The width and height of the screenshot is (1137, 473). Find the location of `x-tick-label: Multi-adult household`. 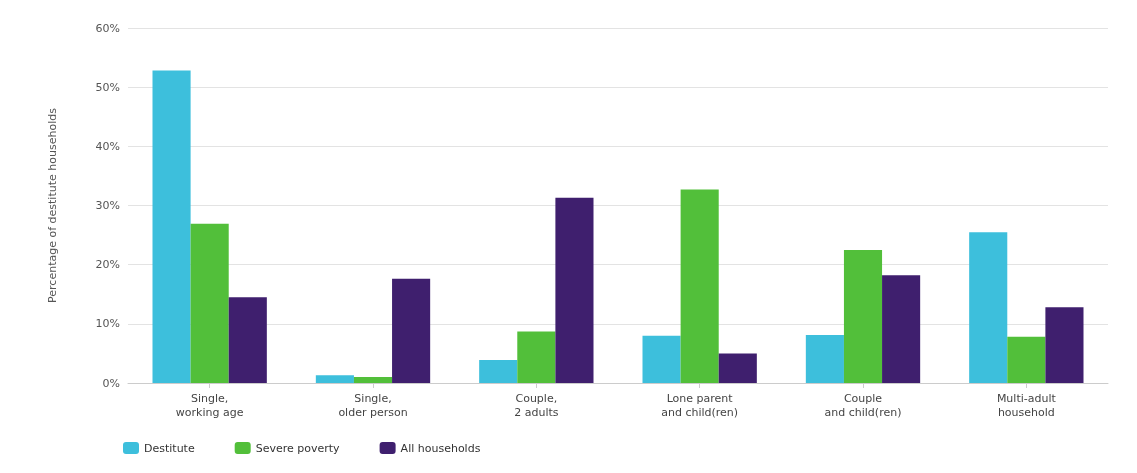

x-tick-label: Multi-adult household is located at coordinates (1026, 405).